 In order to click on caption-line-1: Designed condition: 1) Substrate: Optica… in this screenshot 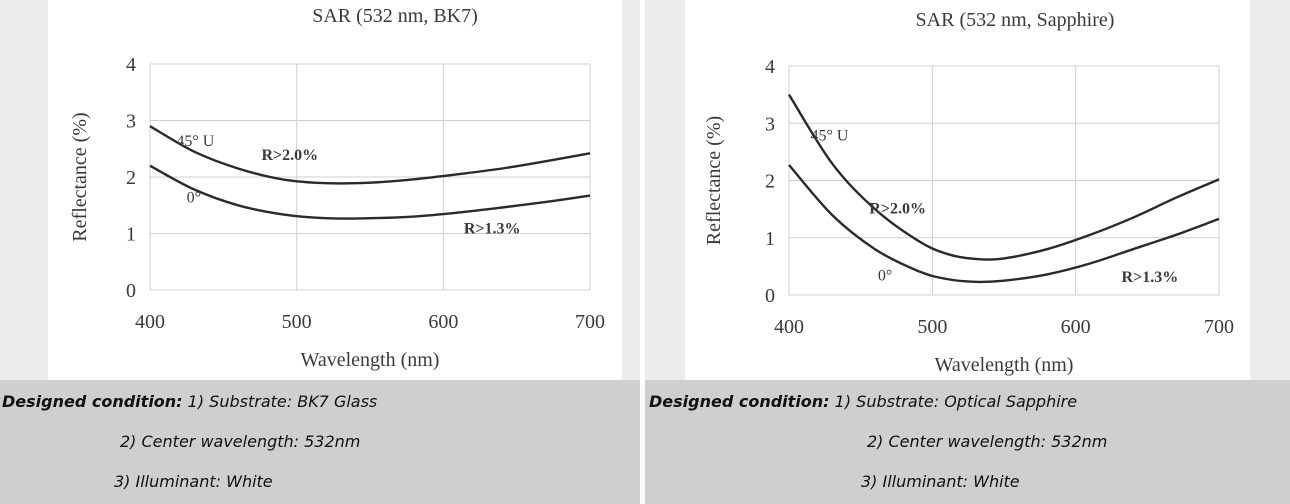, I will do `click(863, 402)`.